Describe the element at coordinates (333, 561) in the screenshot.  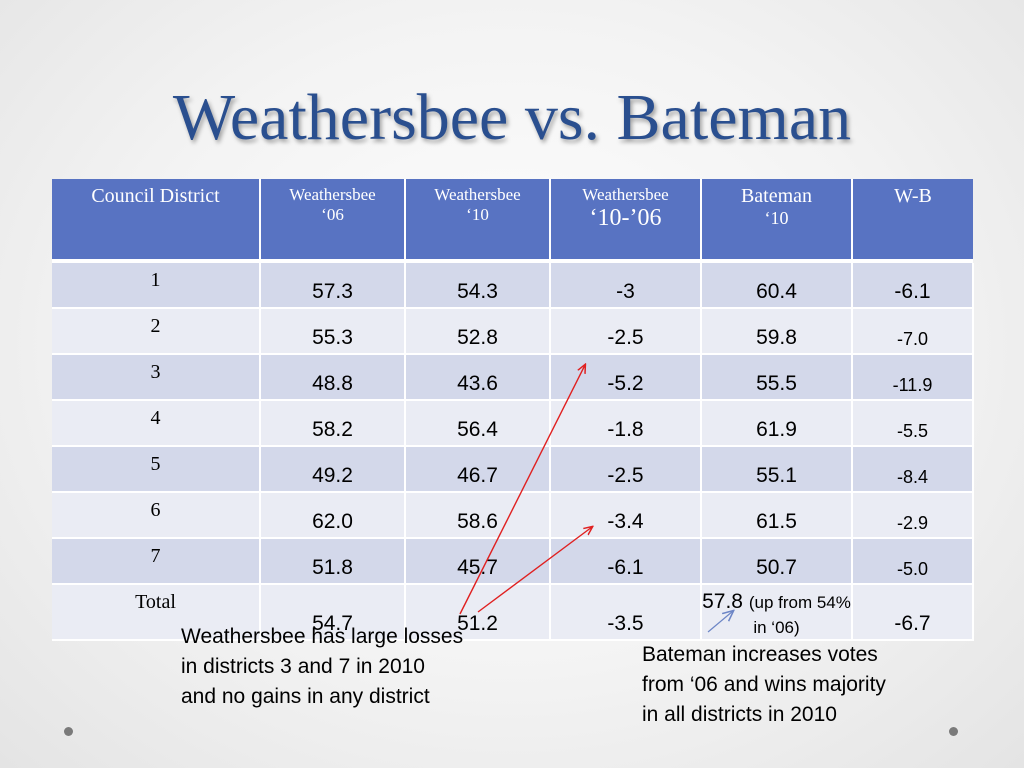
I see `weathersbee-06-cell: 51.8` at that location.